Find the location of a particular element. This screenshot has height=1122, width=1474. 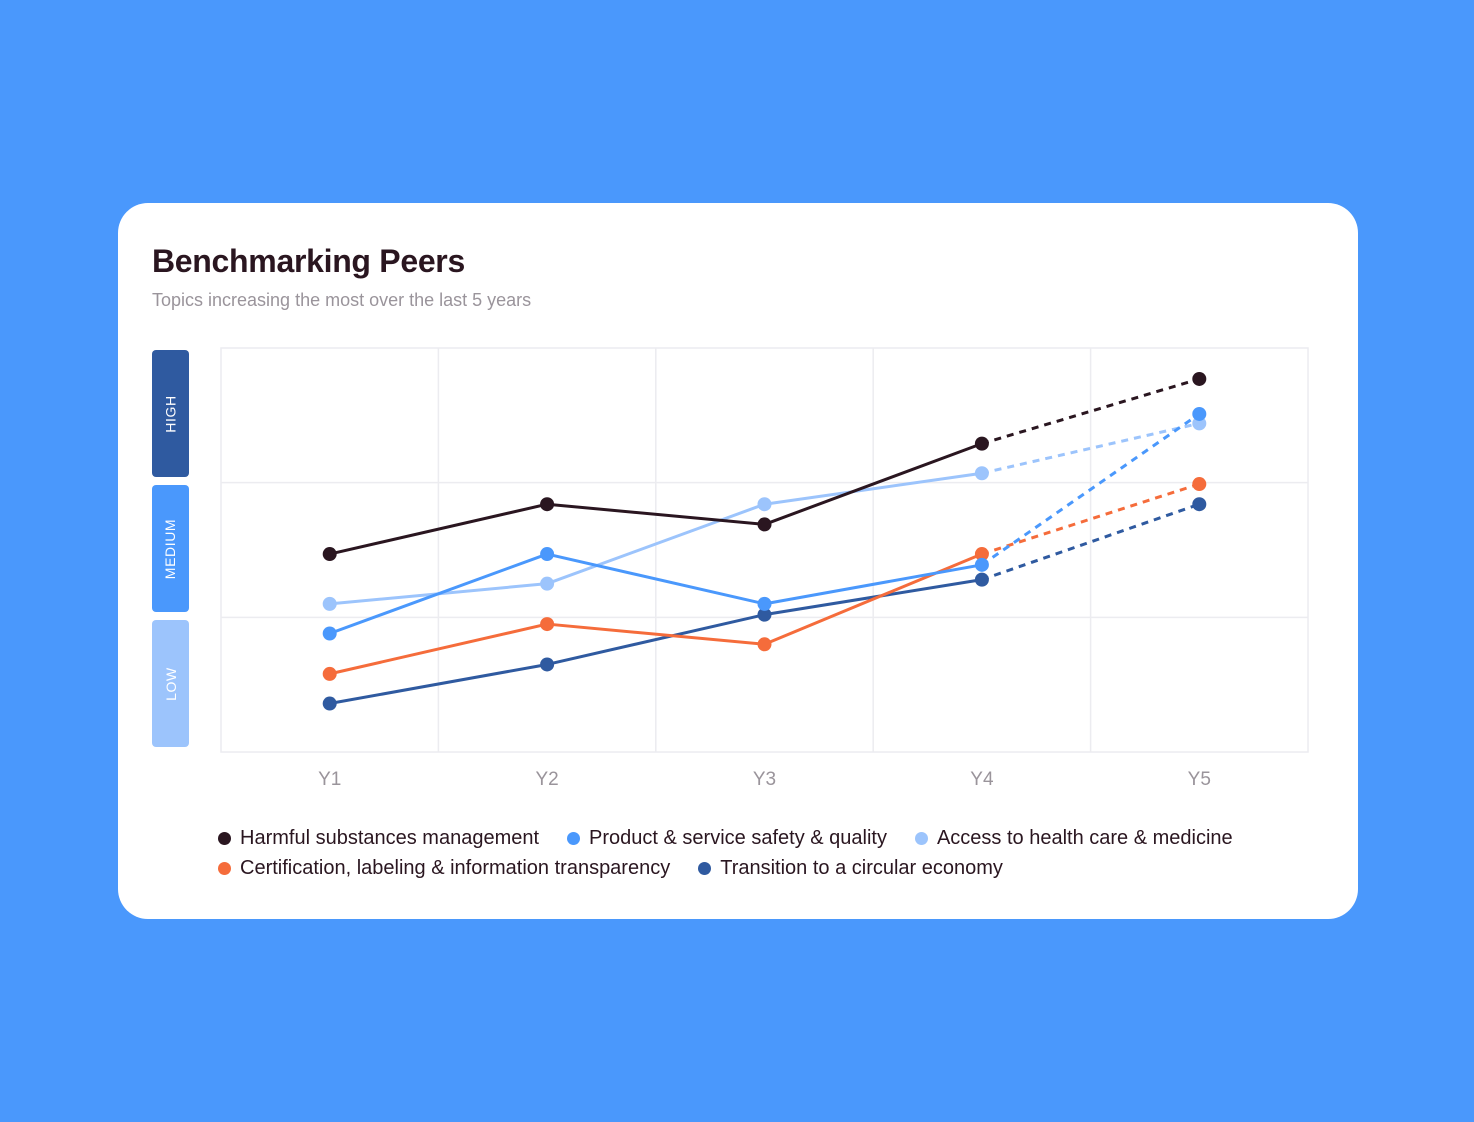

band-low: LOW is located at coordinates (170, 683).